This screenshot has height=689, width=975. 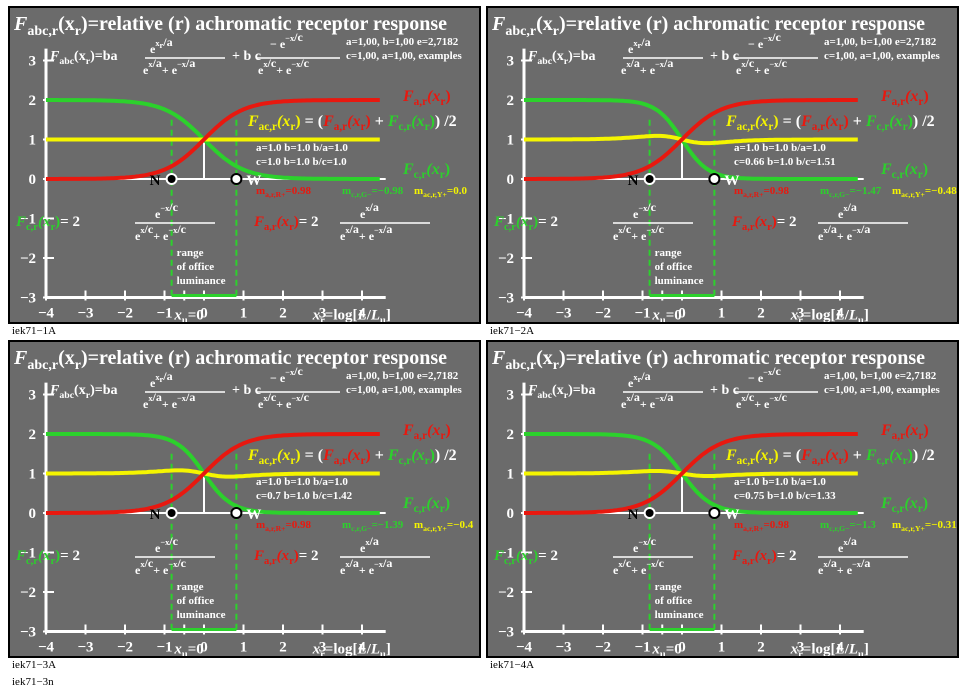 What do you see at coordinates (404, 56) in the screenshot?
I see `params-line2: c=1,00, a=1,00, examples` at bounding box center [404, 56].